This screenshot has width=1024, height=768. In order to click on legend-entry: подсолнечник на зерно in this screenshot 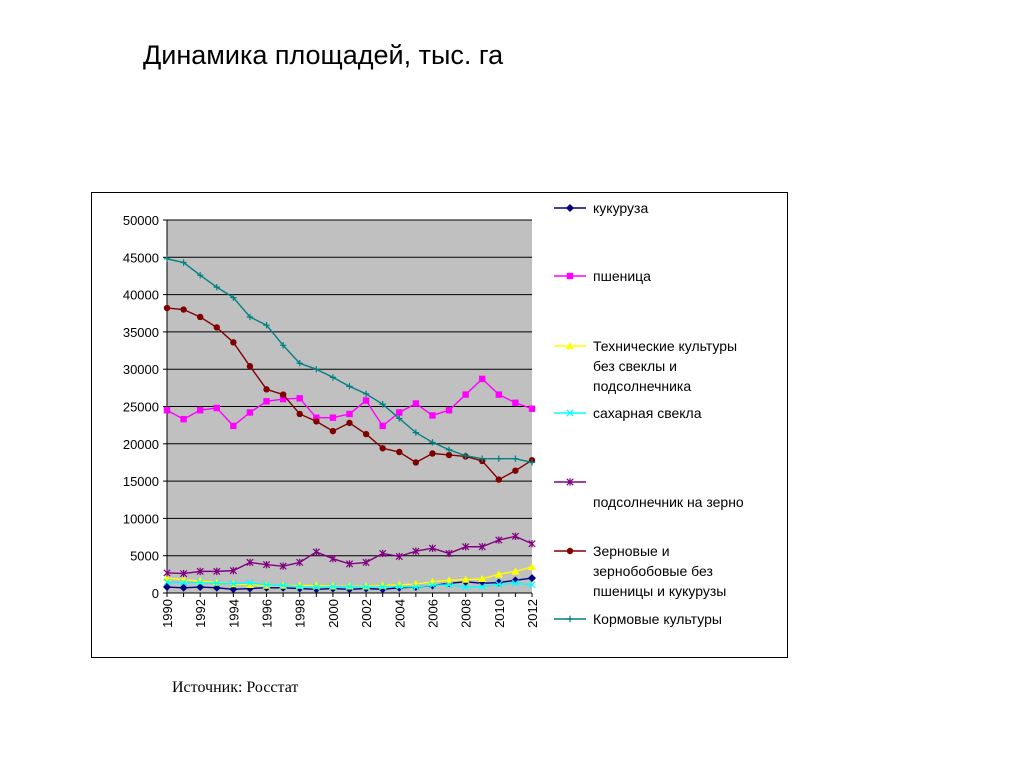, I will do `click(649, 494)`.